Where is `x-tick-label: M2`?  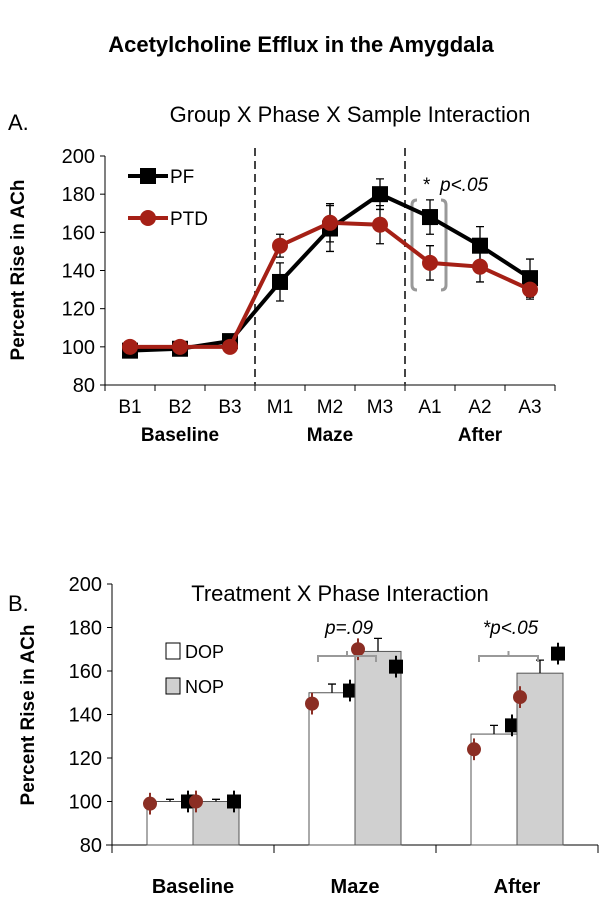
x-tick-label: M2 is located at coordinates (330, 407).